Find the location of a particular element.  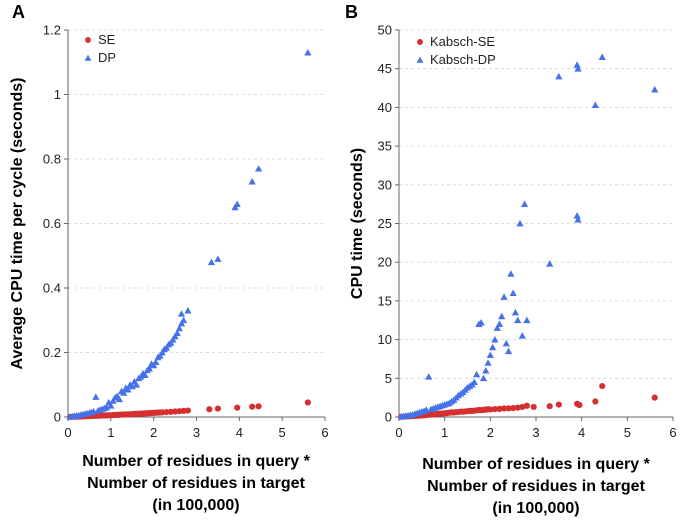

x-tick-label: 6 is located at coordinates (324, 432).